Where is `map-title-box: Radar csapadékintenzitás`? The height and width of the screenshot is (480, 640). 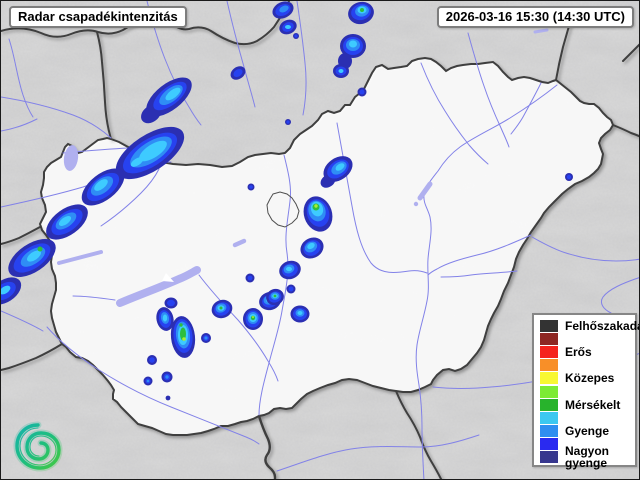 map-title-box: Radar csapadékintenzitás is located at coordinates (98, 17).